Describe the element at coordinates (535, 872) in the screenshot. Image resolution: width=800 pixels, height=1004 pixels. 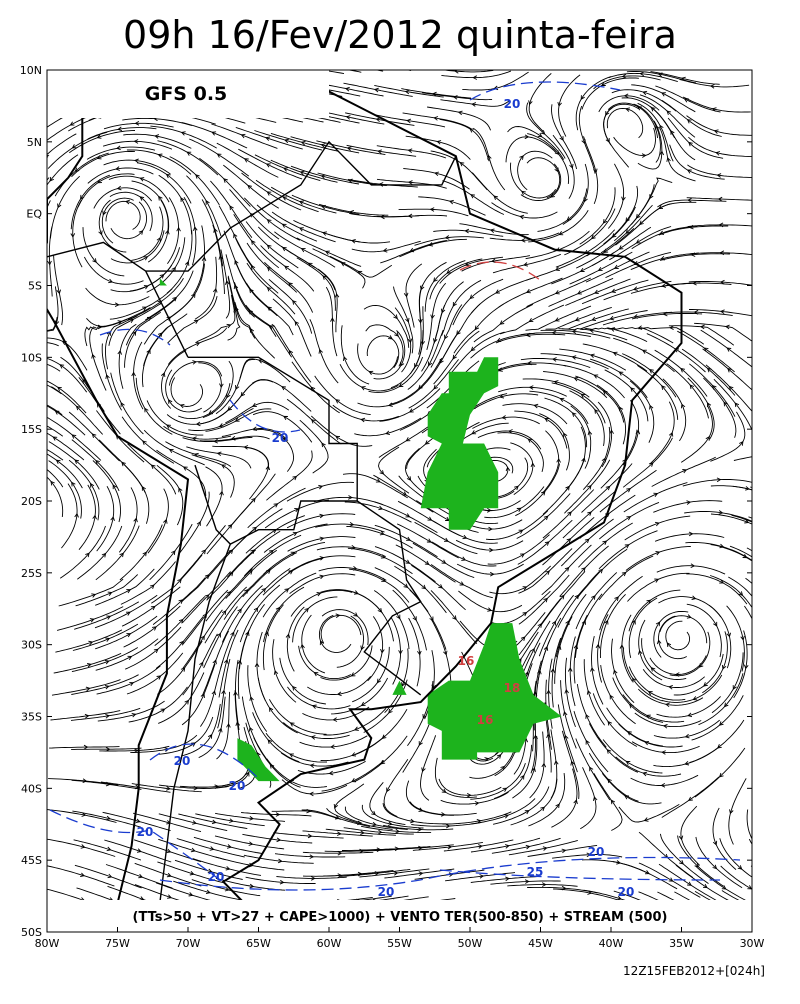
I see `contour-label: 25` at that location.